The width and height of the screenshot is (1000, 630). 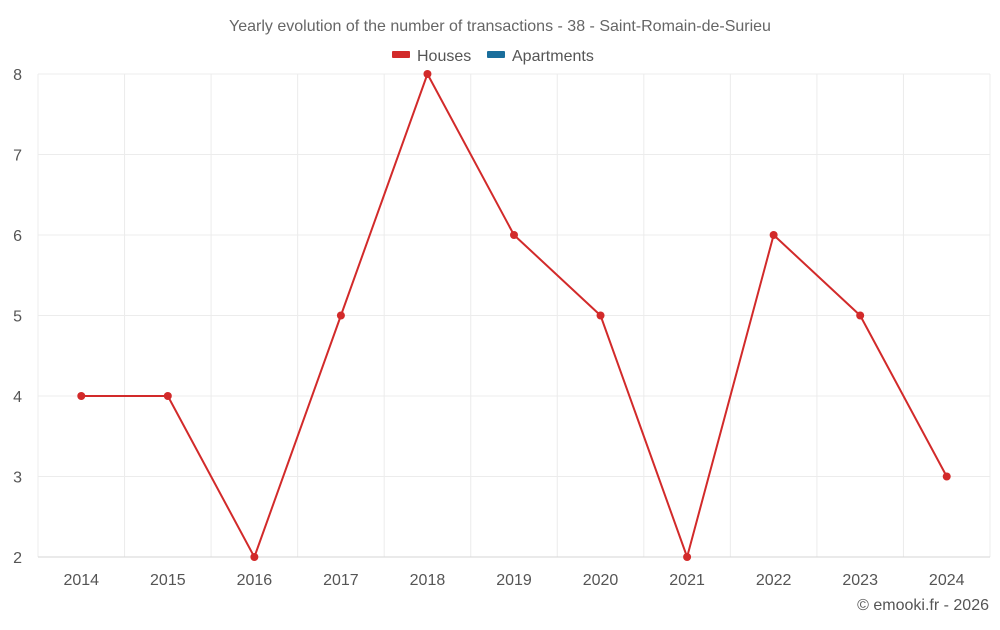 I want to click on x-tick-label: 2024, so click(x=947, y=580).